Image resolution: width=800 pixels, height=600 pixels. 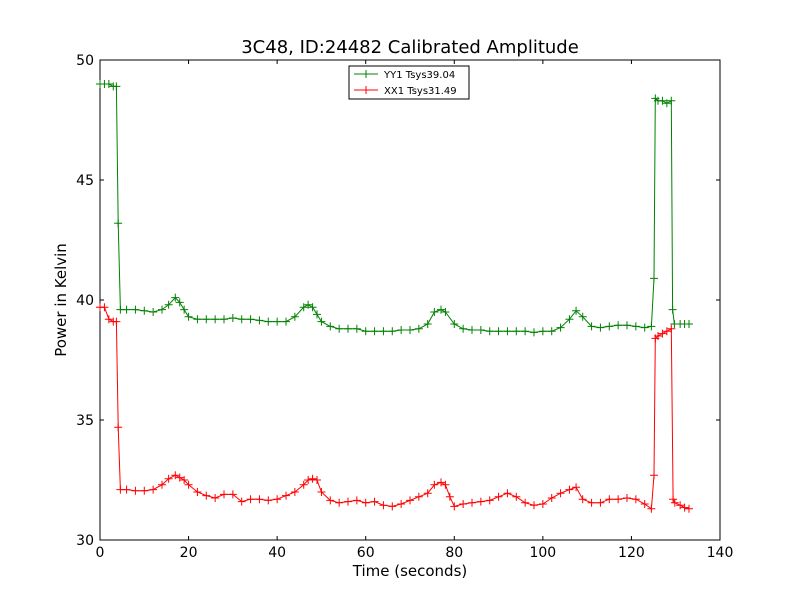 What do you see at coordinates (542, 553) in the screenshot?
I see `x-tick-label: 100` at bounding box center [542, 553].